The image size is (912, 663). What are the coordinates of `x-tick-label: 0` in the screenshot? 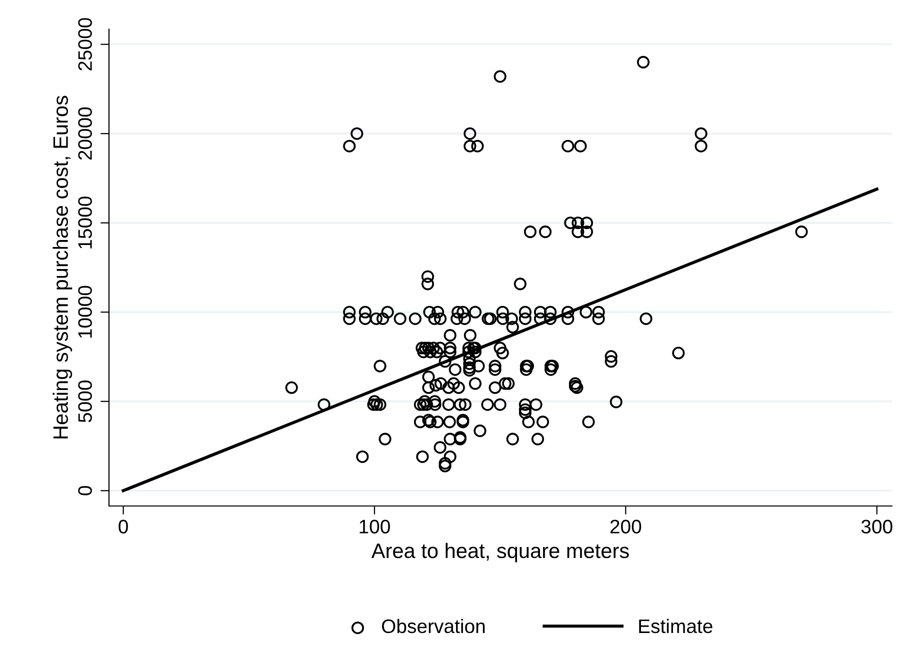 It's located at (123, 527).